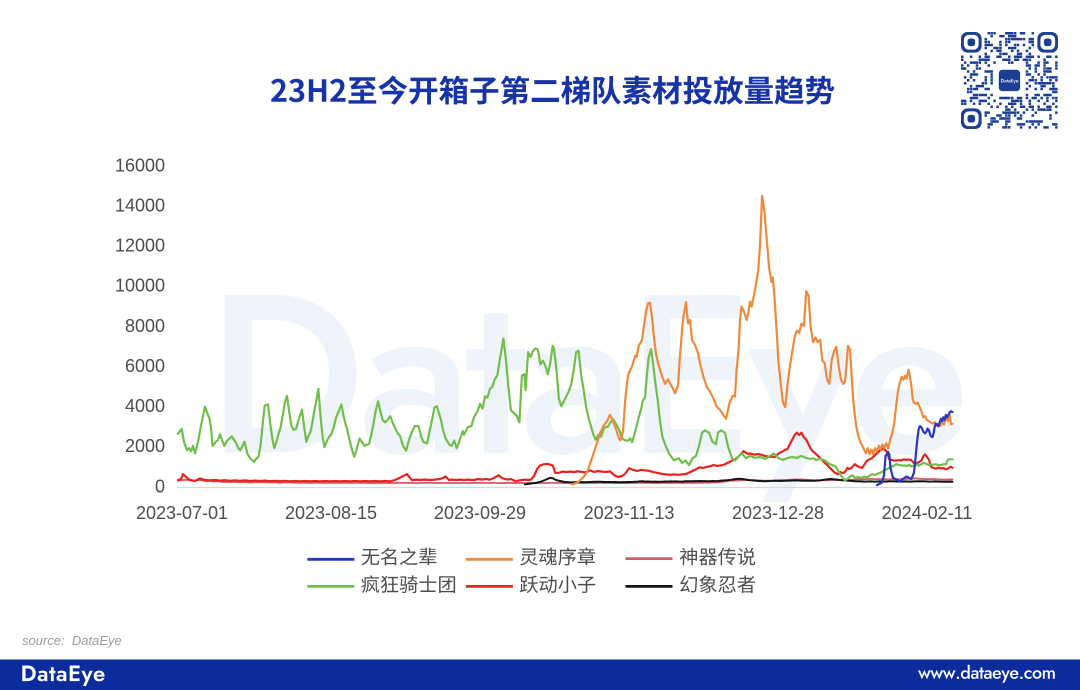 Image resolution: width=1080 pixels, height=690 pixels. Describe the element at coordinates (927, 513) in the screenshot. I see `svg-text: 2024-02-11` at that location.